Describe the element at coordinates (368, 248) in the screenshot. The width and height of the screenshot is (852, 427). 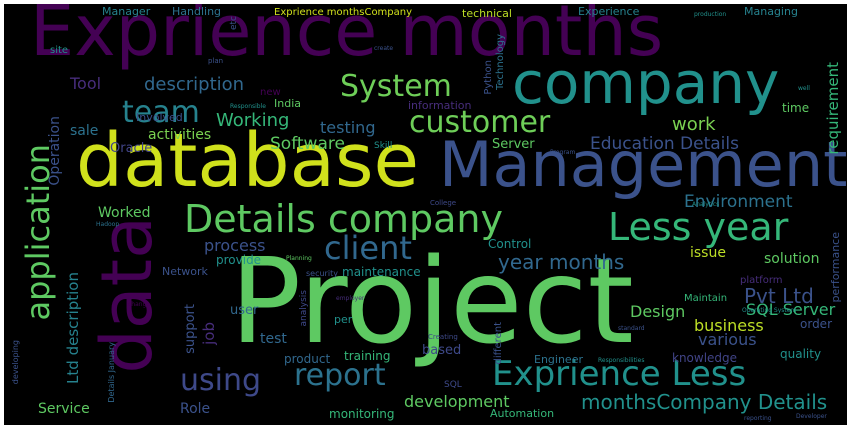
I see `cloud-word: client` at that location.